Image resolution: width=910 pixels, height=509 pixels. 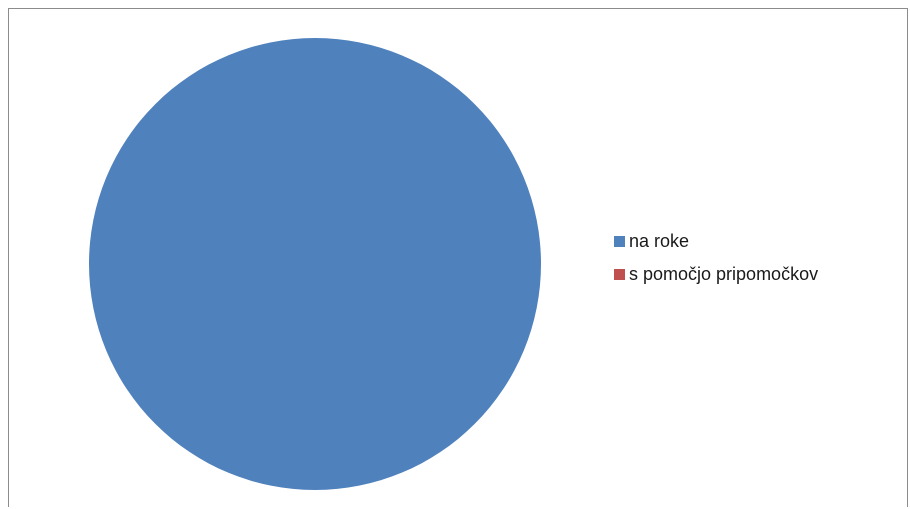 What do you see at coordinates (724, 273) in the screenshot?
I see `legend-label: s pomočjo pripomočkov` at bounding box center [724, 273].